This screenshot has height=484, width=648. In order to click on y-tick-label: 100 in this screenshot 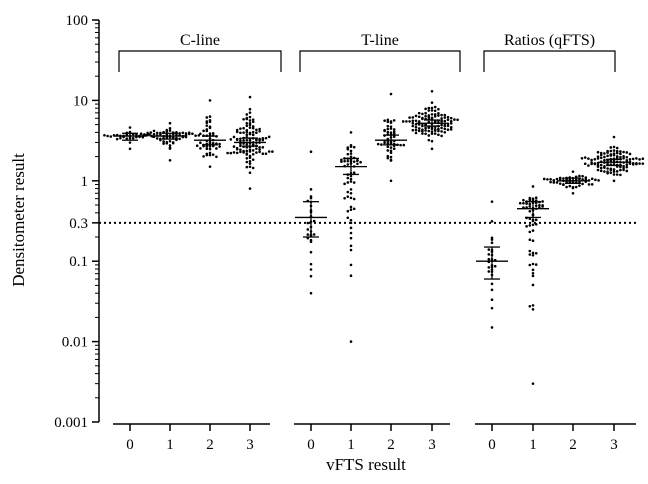, I will do `click(77, 21)`.